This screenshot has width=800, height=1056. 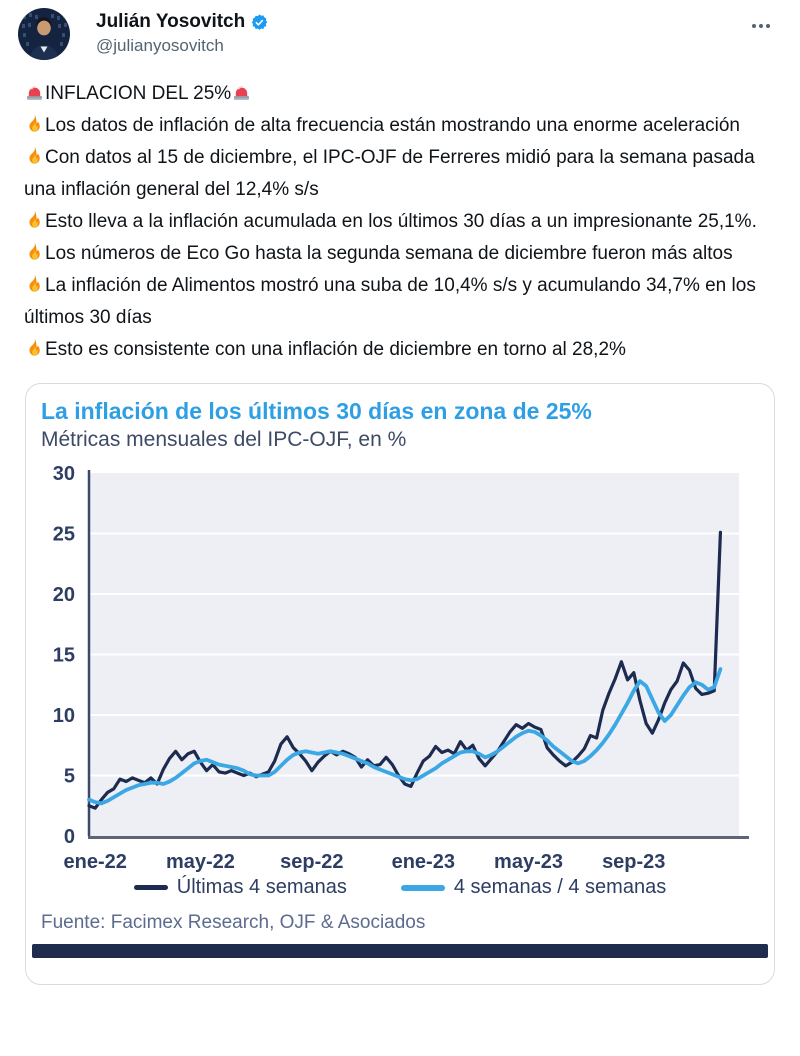 What do you see at coordinates (422, 887) in the screenshot?
I see `legend-swatch-lightblue` at bounding box center [422, 887].